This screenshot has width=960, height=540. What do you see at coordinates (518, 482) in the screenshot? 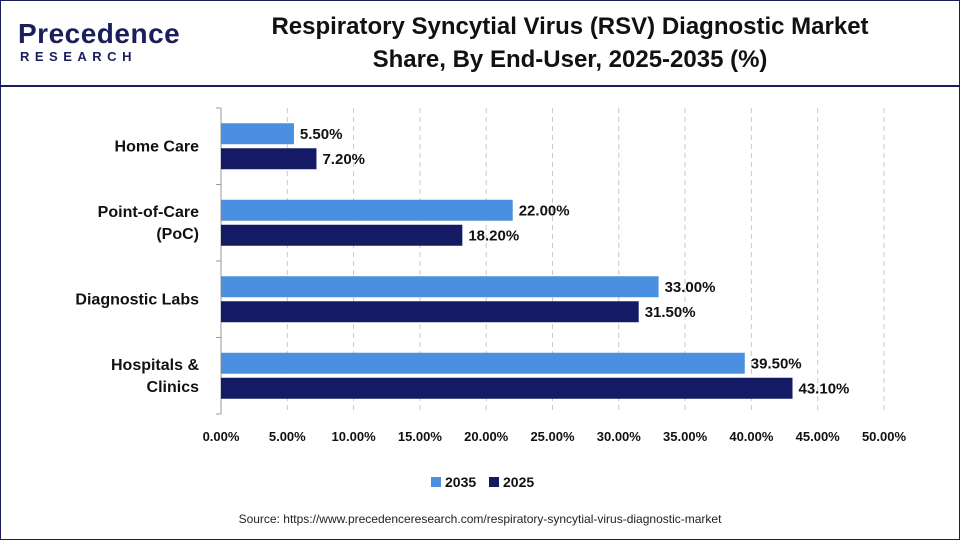
I see `legend-label-2025: 2025` at bounding box center [518, 482].